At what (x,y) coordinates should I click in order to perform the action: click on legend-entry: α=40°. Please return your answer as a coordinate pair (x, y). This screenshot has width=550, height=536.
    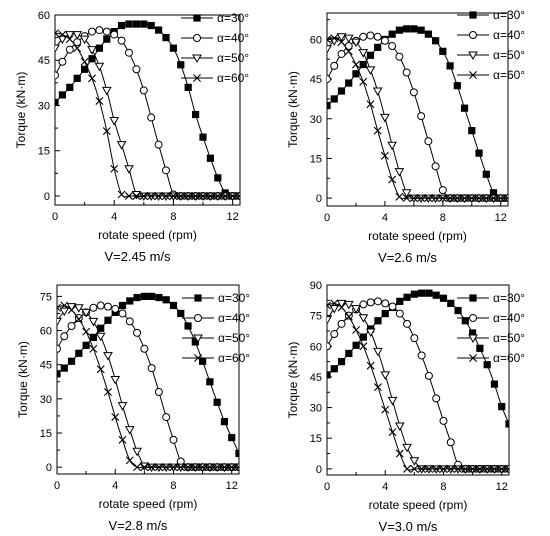
    Looking at the image, I should click on (216, 318).